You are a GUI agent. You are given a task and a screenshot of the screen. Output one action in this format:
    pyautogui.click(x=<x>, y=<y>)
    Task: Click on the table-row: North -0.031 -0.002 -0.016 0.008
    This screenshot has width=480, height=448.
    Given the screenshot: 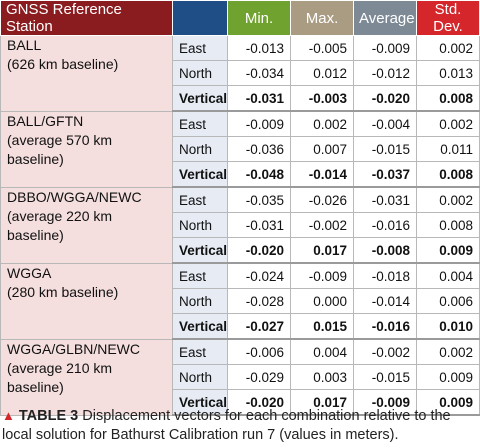 What is the action you would take?
    pyautogui.click(x=240, y=225)
    